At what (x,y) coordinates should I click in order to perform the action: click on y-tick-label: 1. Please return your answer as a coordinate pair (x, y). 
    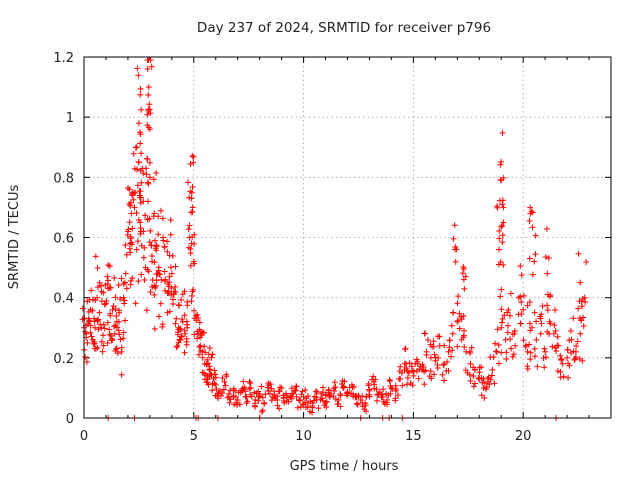
    Looking at the image, I should click on (70, 118).